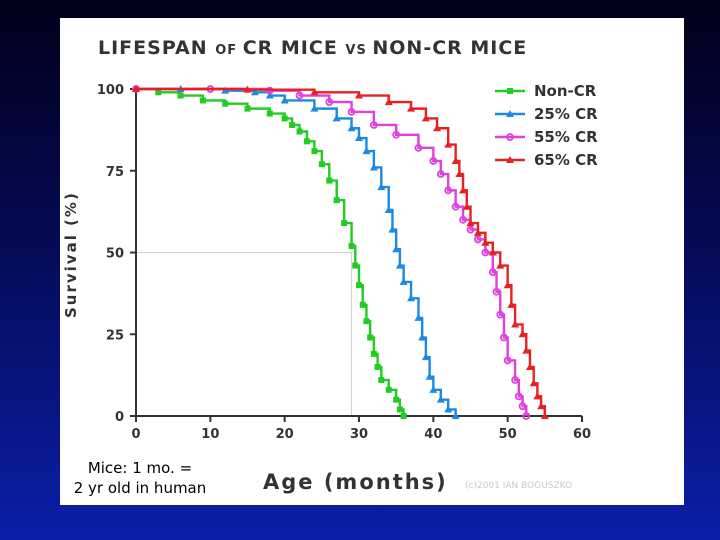  Describe the element at coordinates (566, 160) in the screenshot. I see `legend-label: 65% CR` at that location.